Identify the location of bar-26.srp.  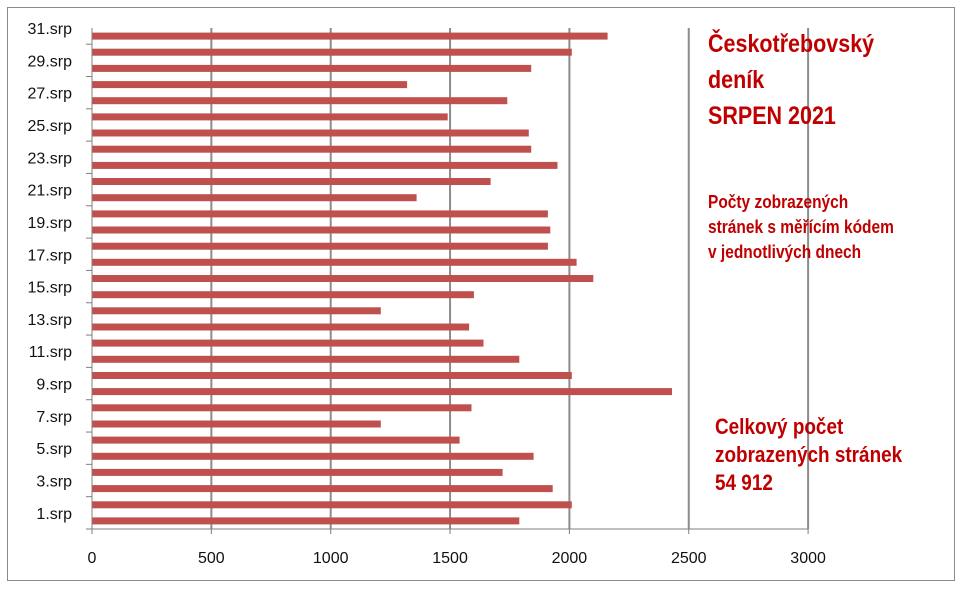
(270, 117).